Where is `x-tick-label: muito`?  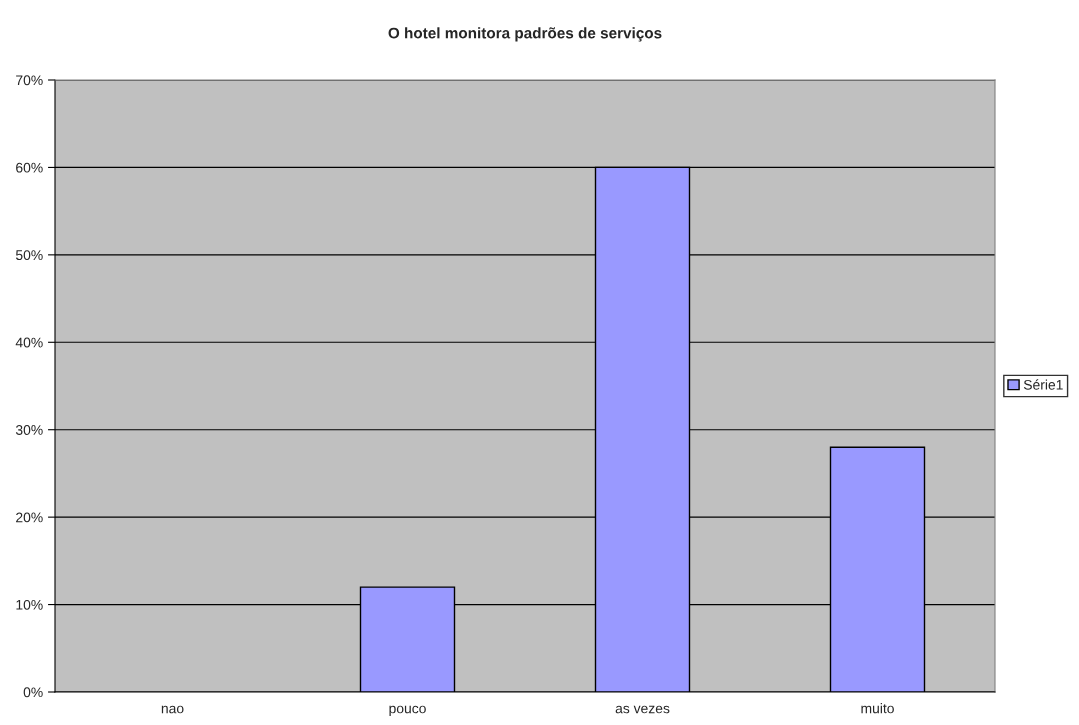 x-tick-label: muito is located at coordinates (877, 708).